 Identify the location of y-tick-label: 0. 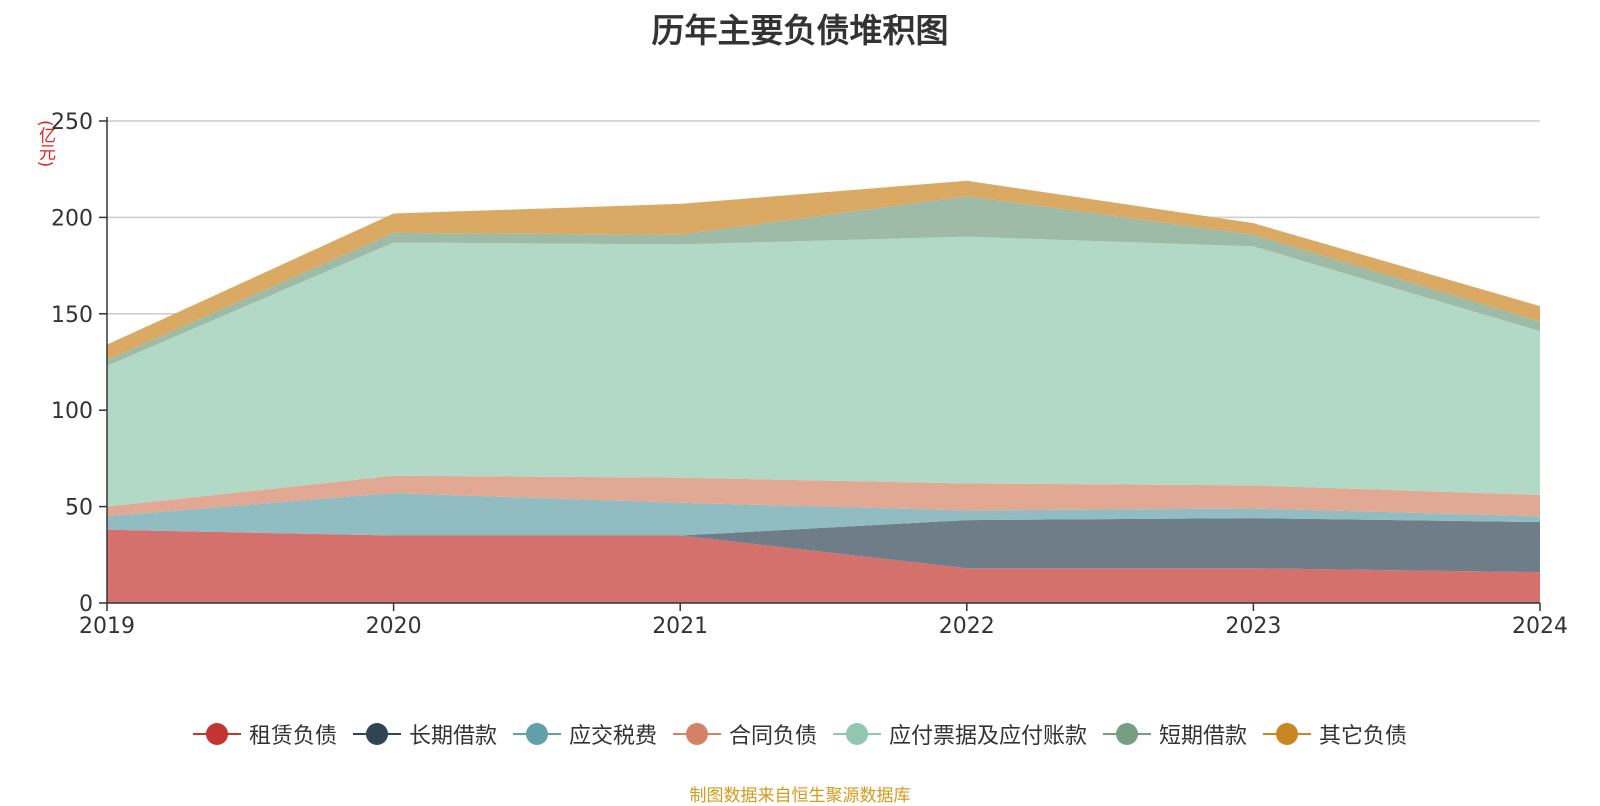
(86, 604).